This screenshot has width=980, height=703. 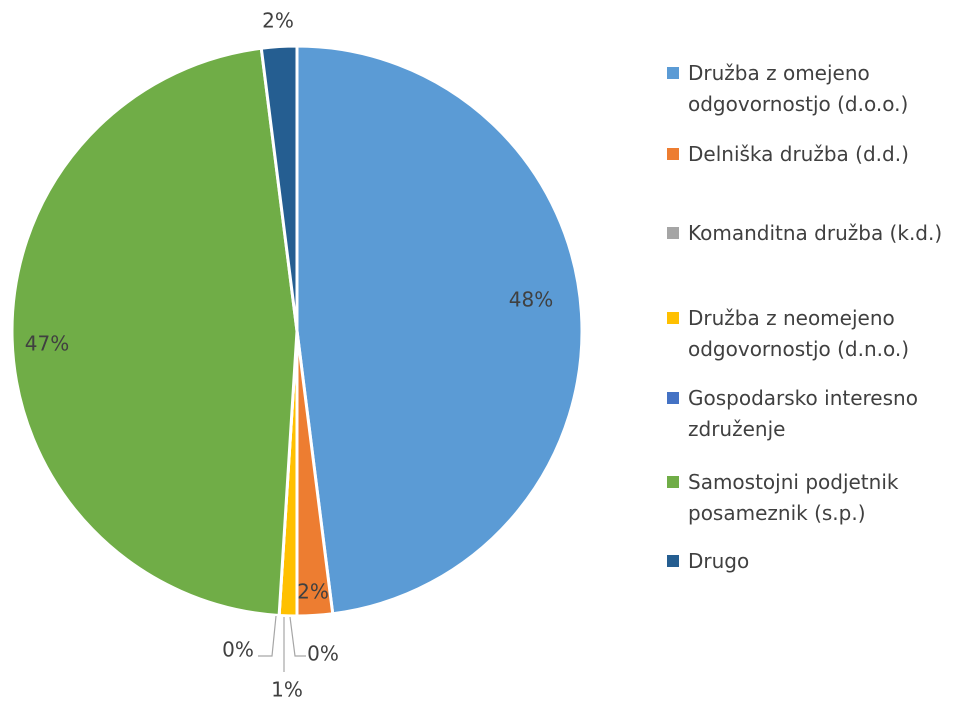 What do you see at coordinates (793, 497) in the screenshot?
I see `legend-label: Samostojni podjetnik posameznik (s.p.)` at bounding box center [793, 497].